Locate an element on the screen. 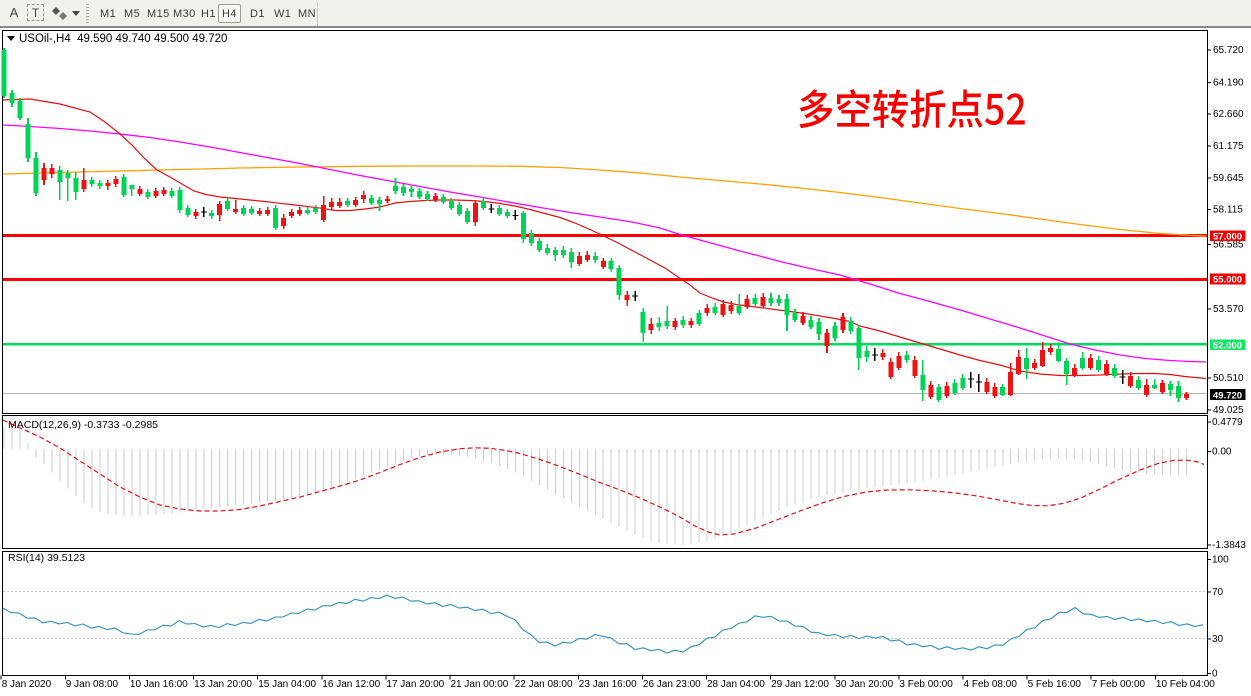 The height and width of the screenshot is (696, 1251). svg-text: 29 Jan 12:00 is located at coordinates (800, 684).